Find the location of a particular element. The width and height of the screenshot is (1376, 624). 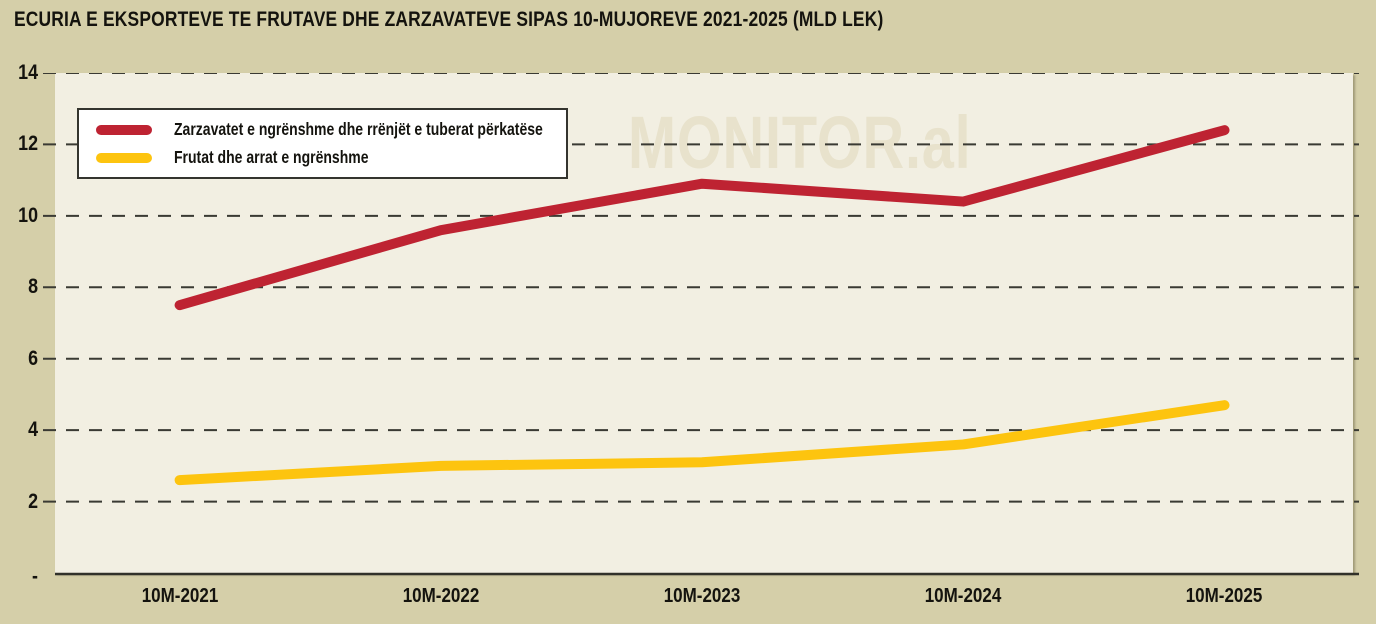

series-line-frutat is located at coordinates (702, 443).